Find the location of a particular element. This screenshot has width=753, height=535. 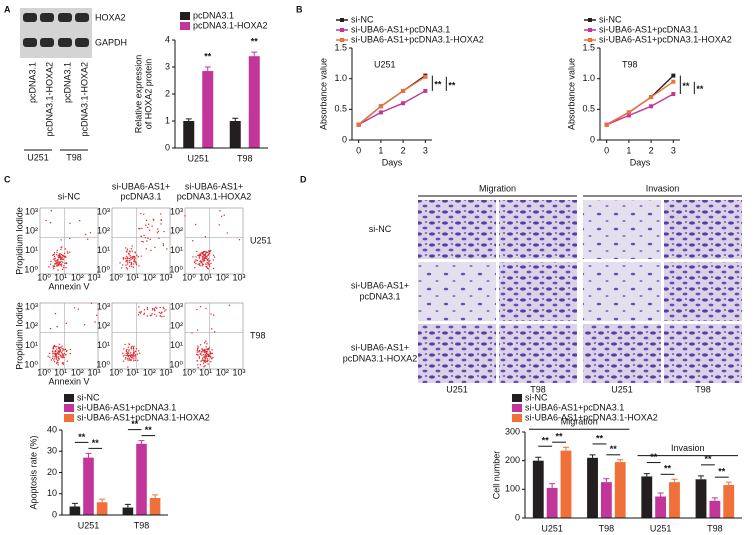

y-tick-label: 40 is located at coordinates (52, 429).